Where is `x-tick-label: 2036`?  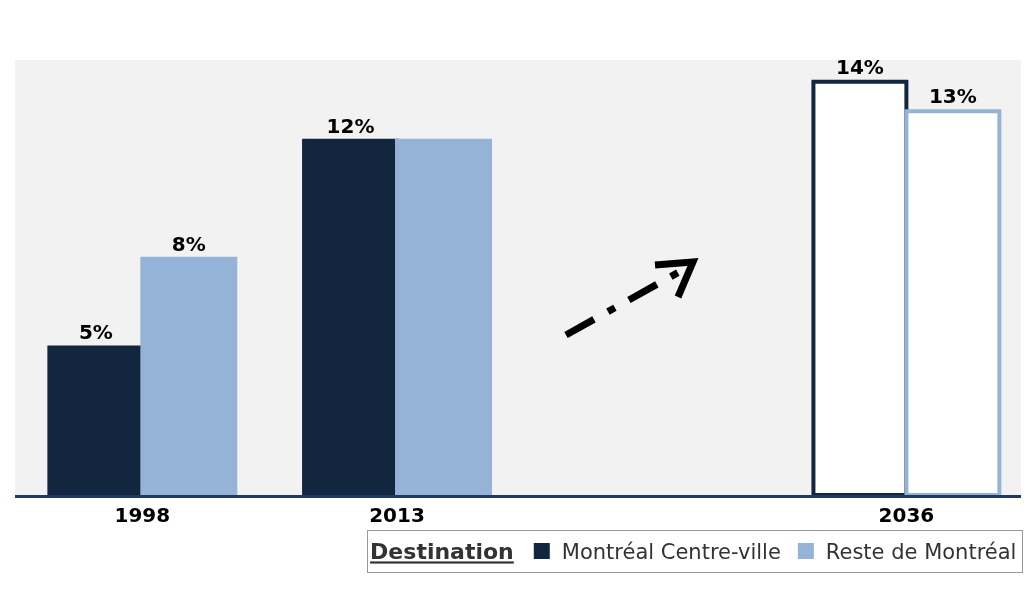 x-tick-label: 2036 is located at coordinates (906, 515).